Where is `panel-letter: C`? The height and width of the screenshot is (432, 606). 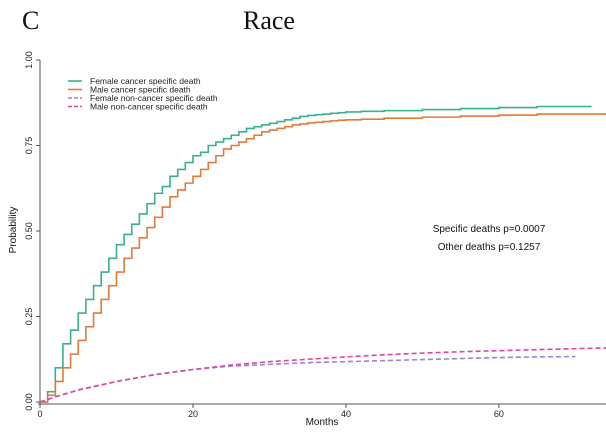
panel-letter: C is located at coordinates (31, 20).